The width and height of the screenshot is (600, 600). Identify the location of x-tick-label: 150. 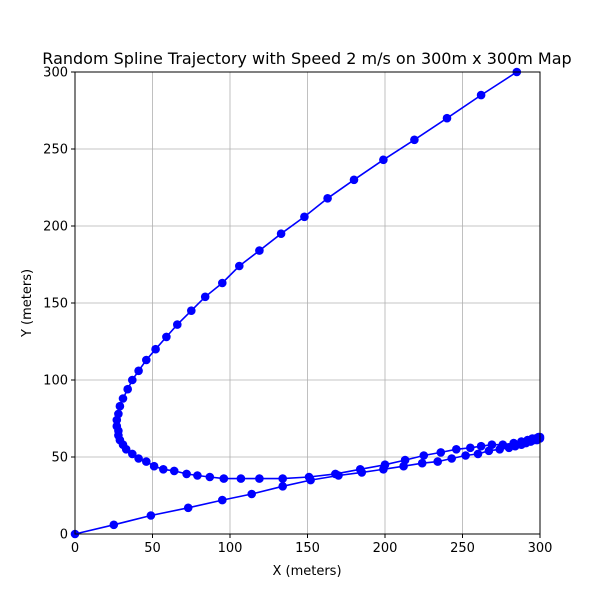
(307, 548).